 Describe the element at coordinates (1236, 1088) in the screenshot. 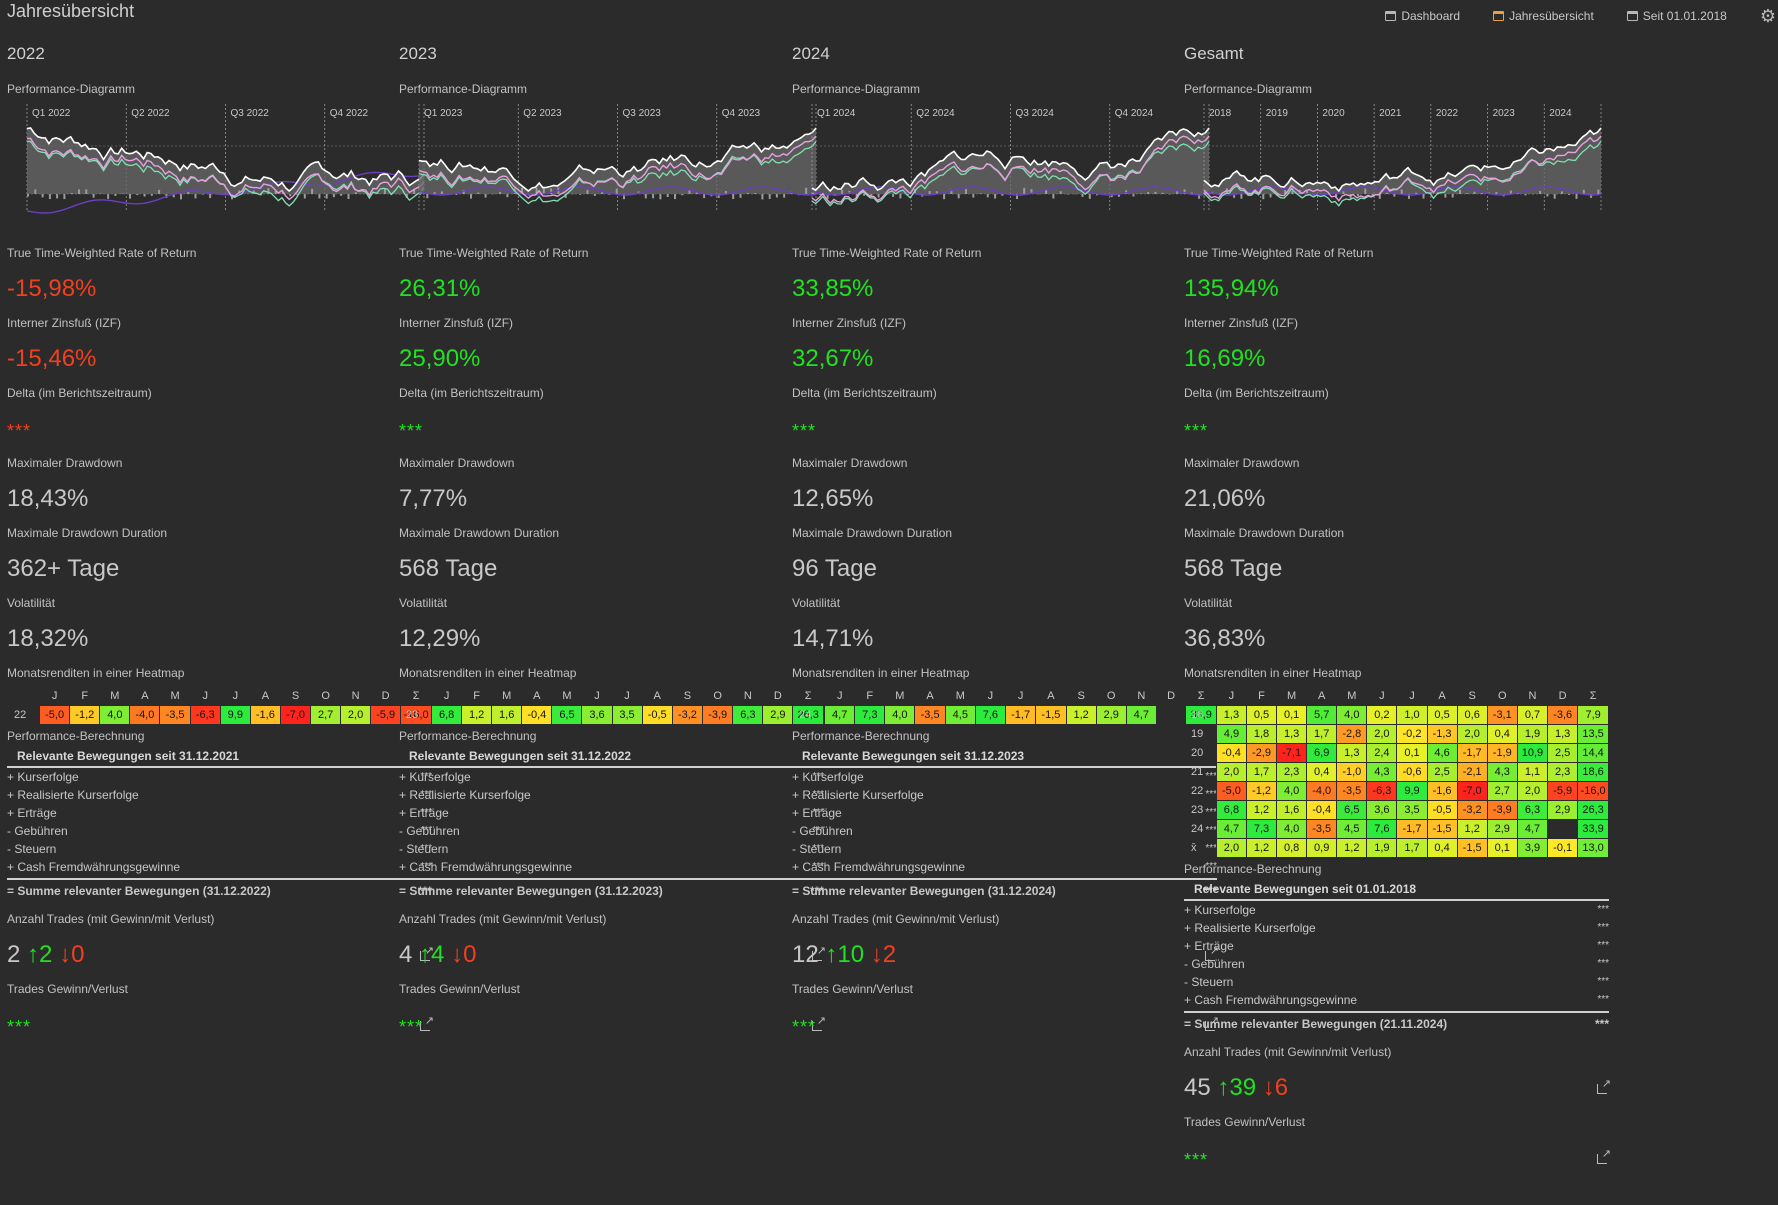

I see `trades-value: 45 ↑39 ↓6` at that location.